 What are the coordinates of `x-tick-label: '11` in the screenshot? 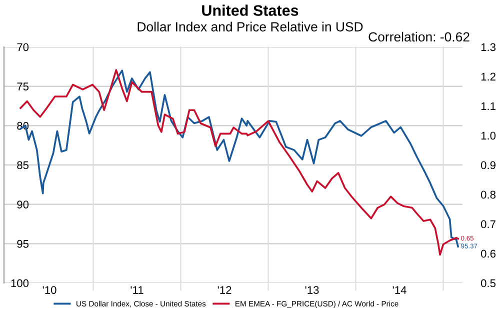 It's located at (137, 290).